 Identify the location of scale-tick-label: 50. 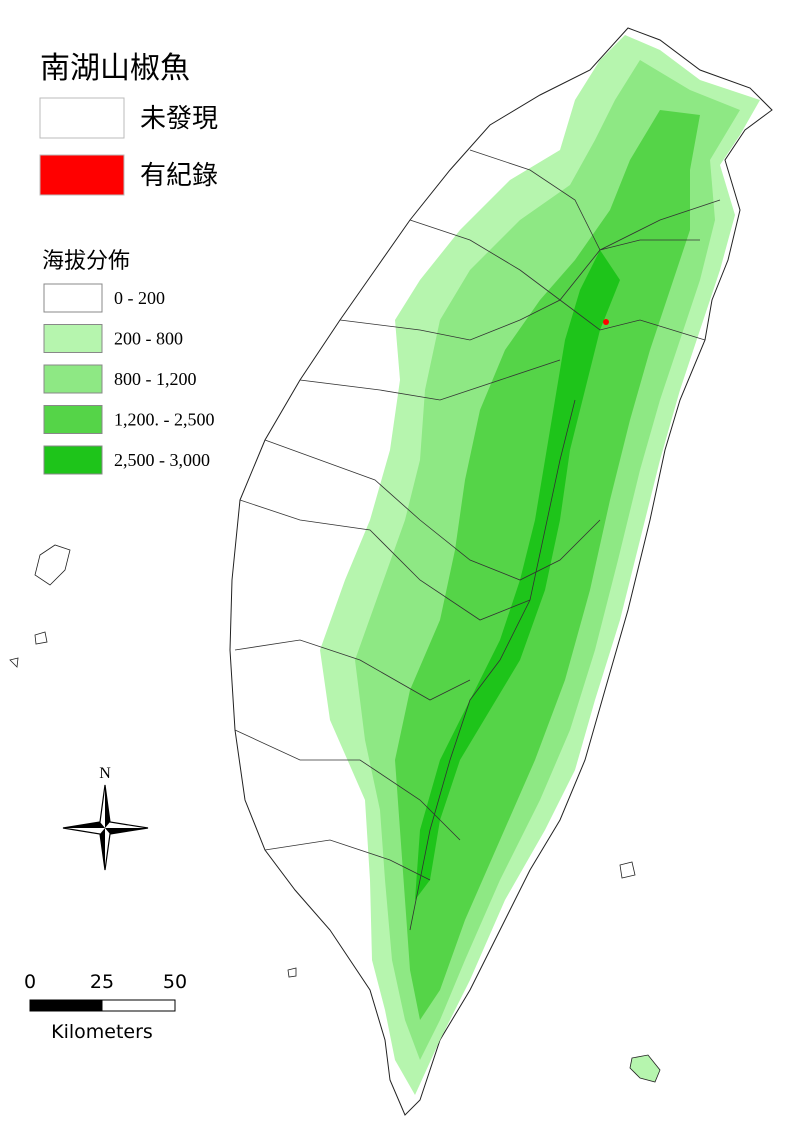
(175, 982).